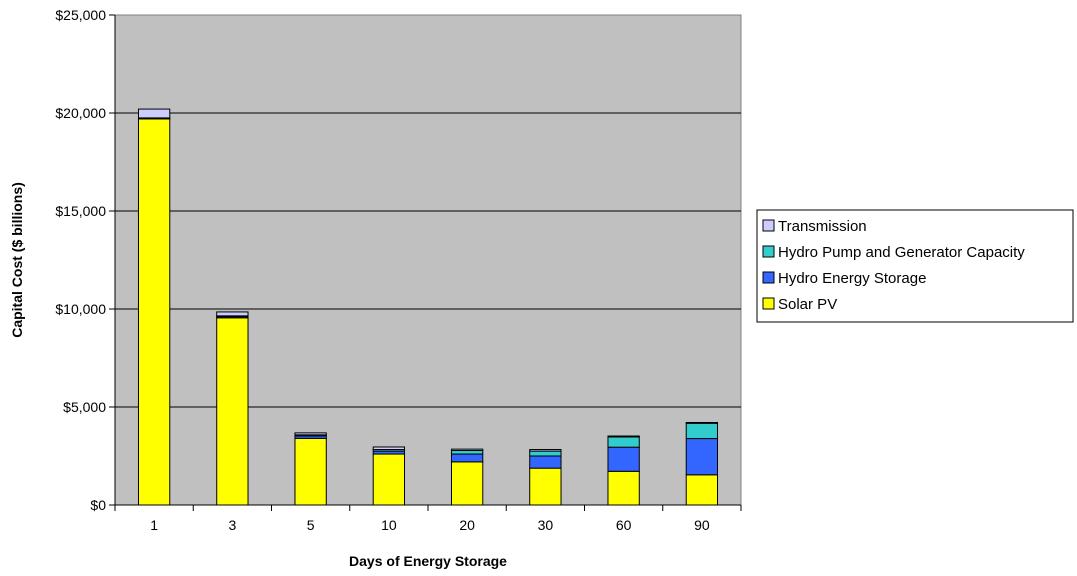 The height and width of the screenshot is (576, 1077). I want to click on y-tick-label: $10,000, so click(80, 309).